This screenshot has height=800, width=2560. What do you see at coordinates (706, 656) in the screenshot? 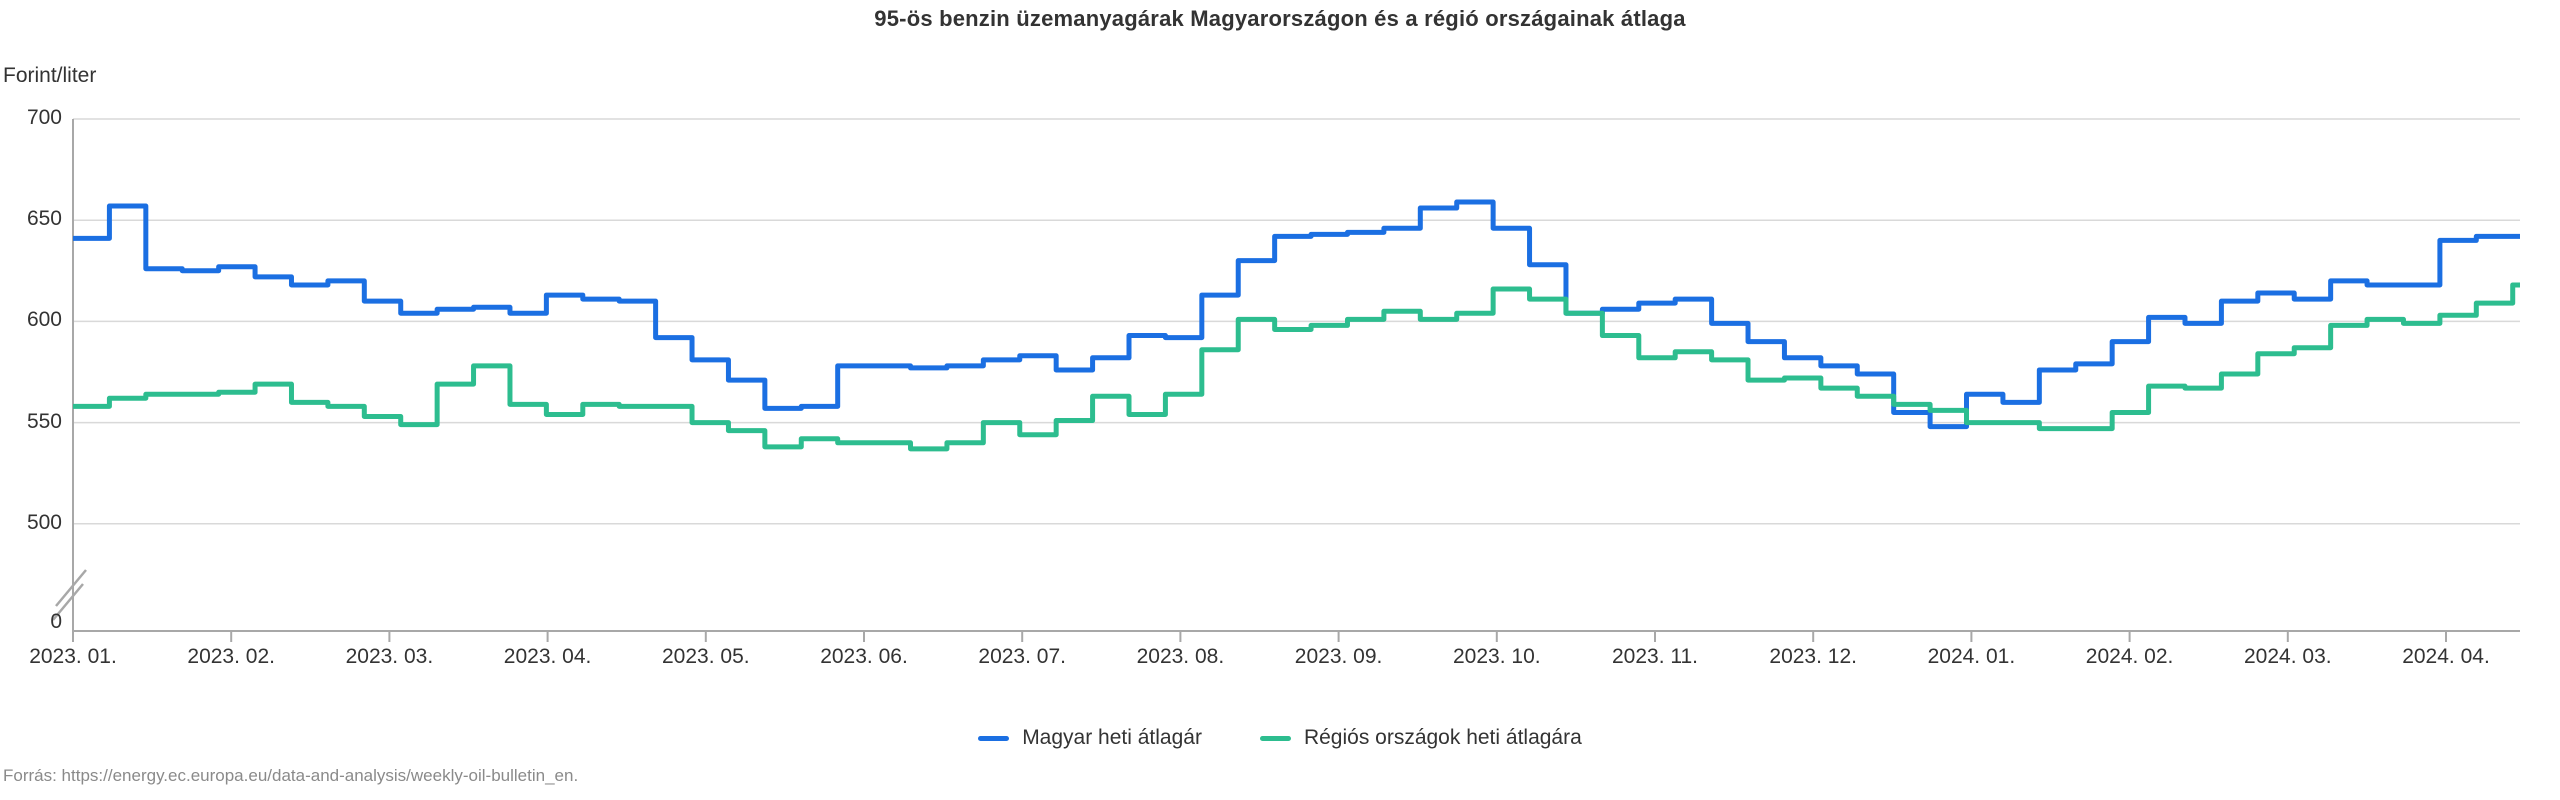
I see `x-tick-label-4: 2023. 05.` at bounding box center [706, 656].